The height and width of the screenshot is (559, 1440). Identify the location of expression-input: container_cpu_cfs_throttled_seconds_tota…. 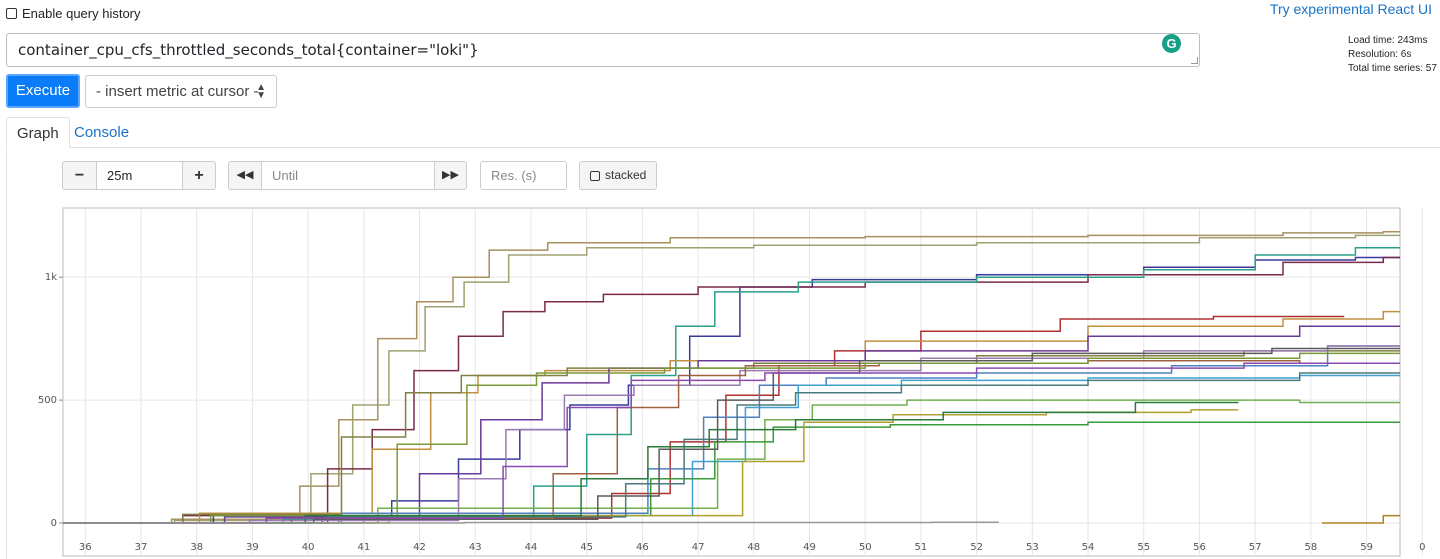
(603, 50).